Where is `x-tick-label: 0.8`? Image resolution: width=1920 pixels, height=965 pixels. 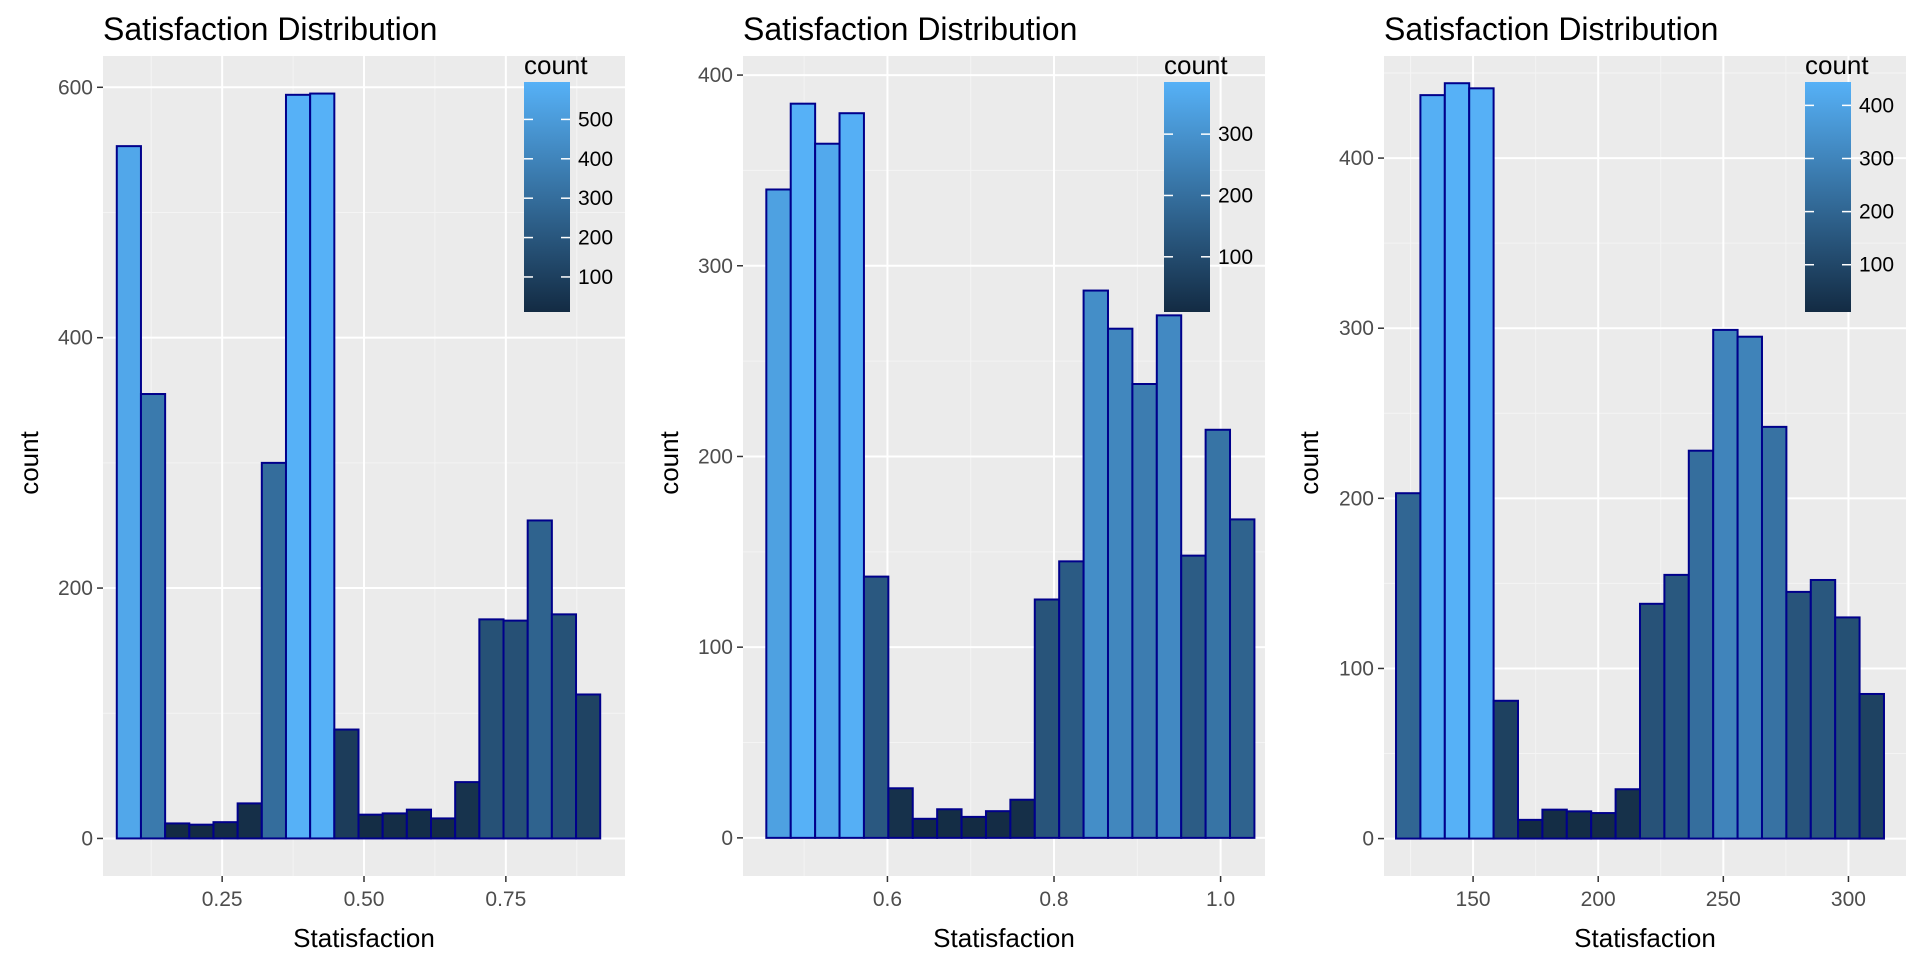
x-tick-label: 0.8 is located at coordinates (1053, 899).